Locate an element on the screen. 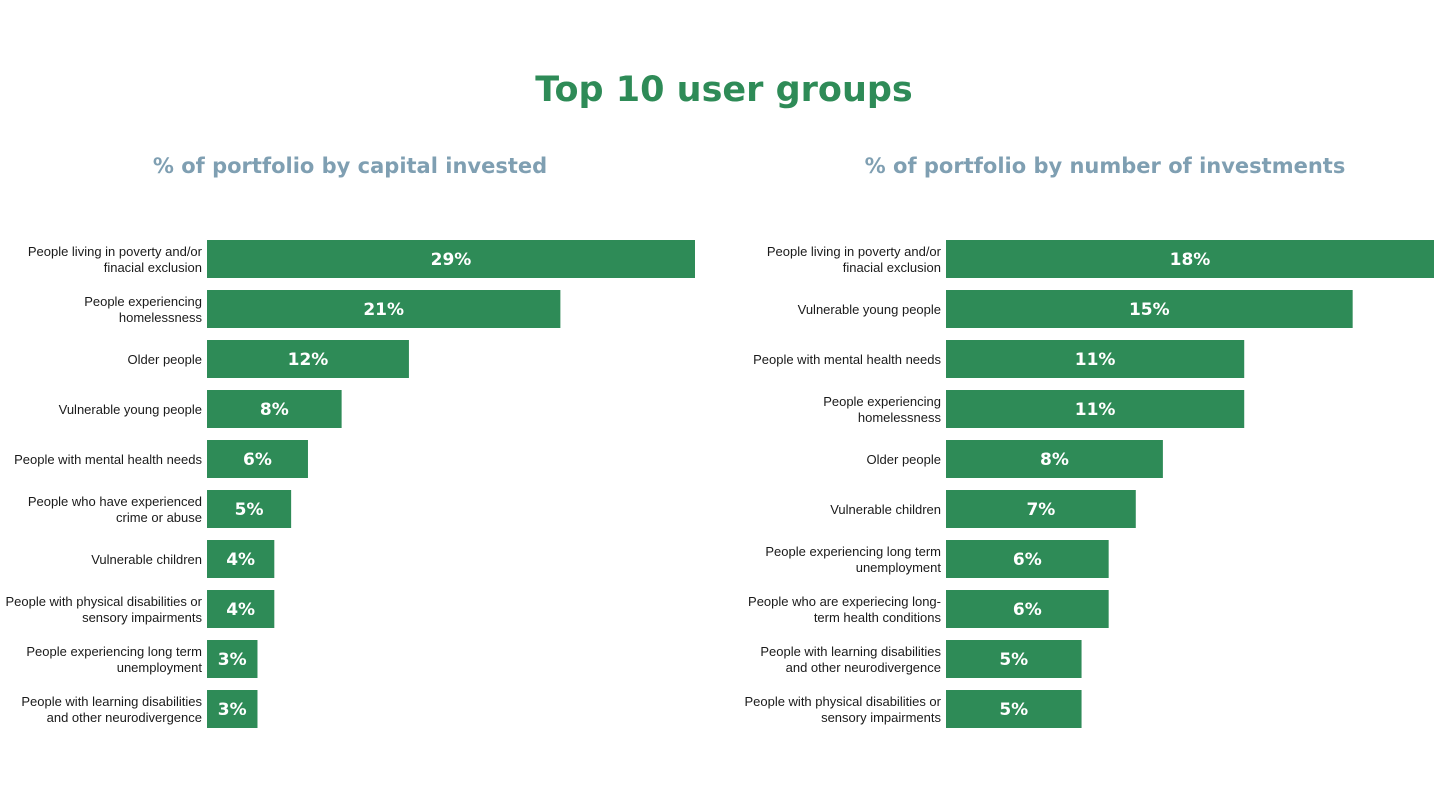  bar-value-label: 29% is located at coordinates (451, 260).